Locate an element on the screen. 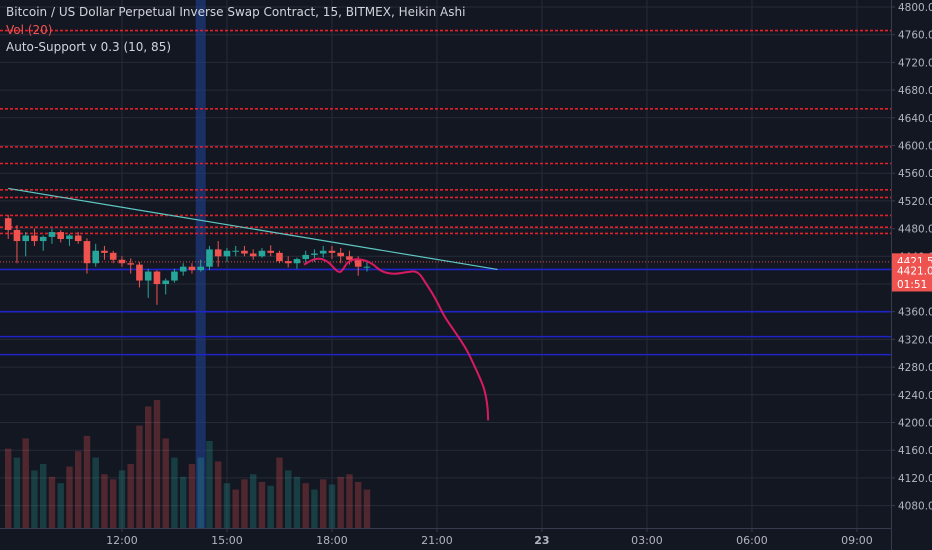 The width and height of the screenshot is (932, 550). price-badge-b-background is located at coordinates (912, 270).